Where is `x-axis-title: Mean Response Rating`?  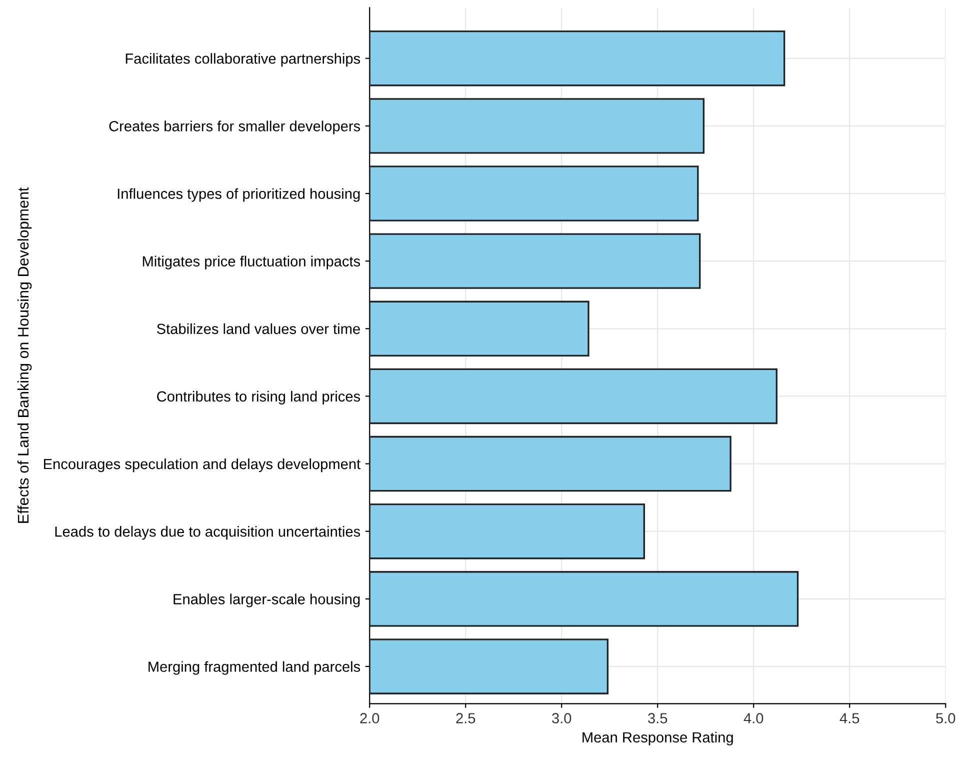
x-axis-title: Mean Response Rating is located at coordinates (657, 739).